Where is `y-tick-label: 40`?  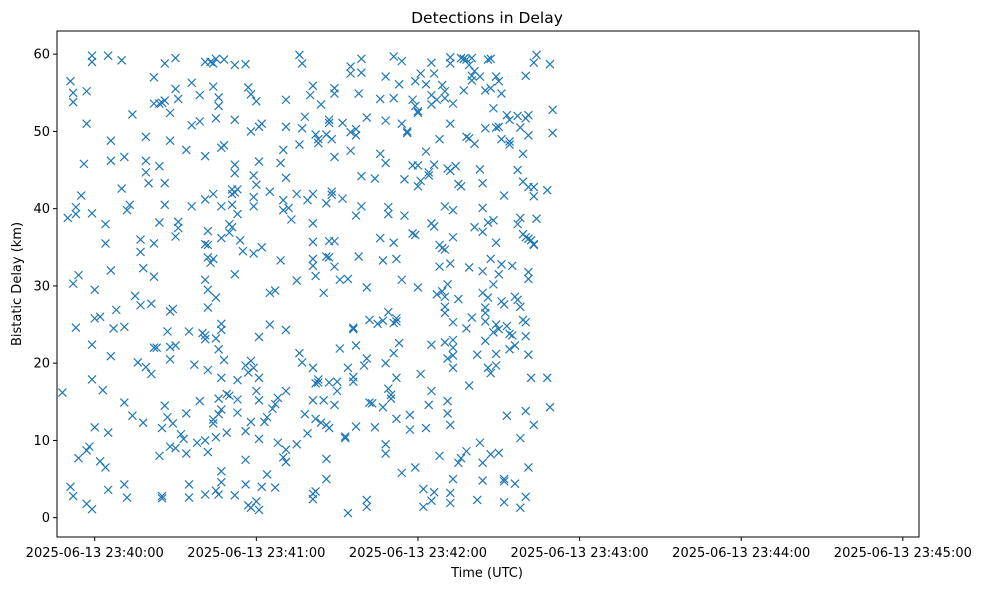 y-tick-label: 40 is located at coordinates (41, 209).